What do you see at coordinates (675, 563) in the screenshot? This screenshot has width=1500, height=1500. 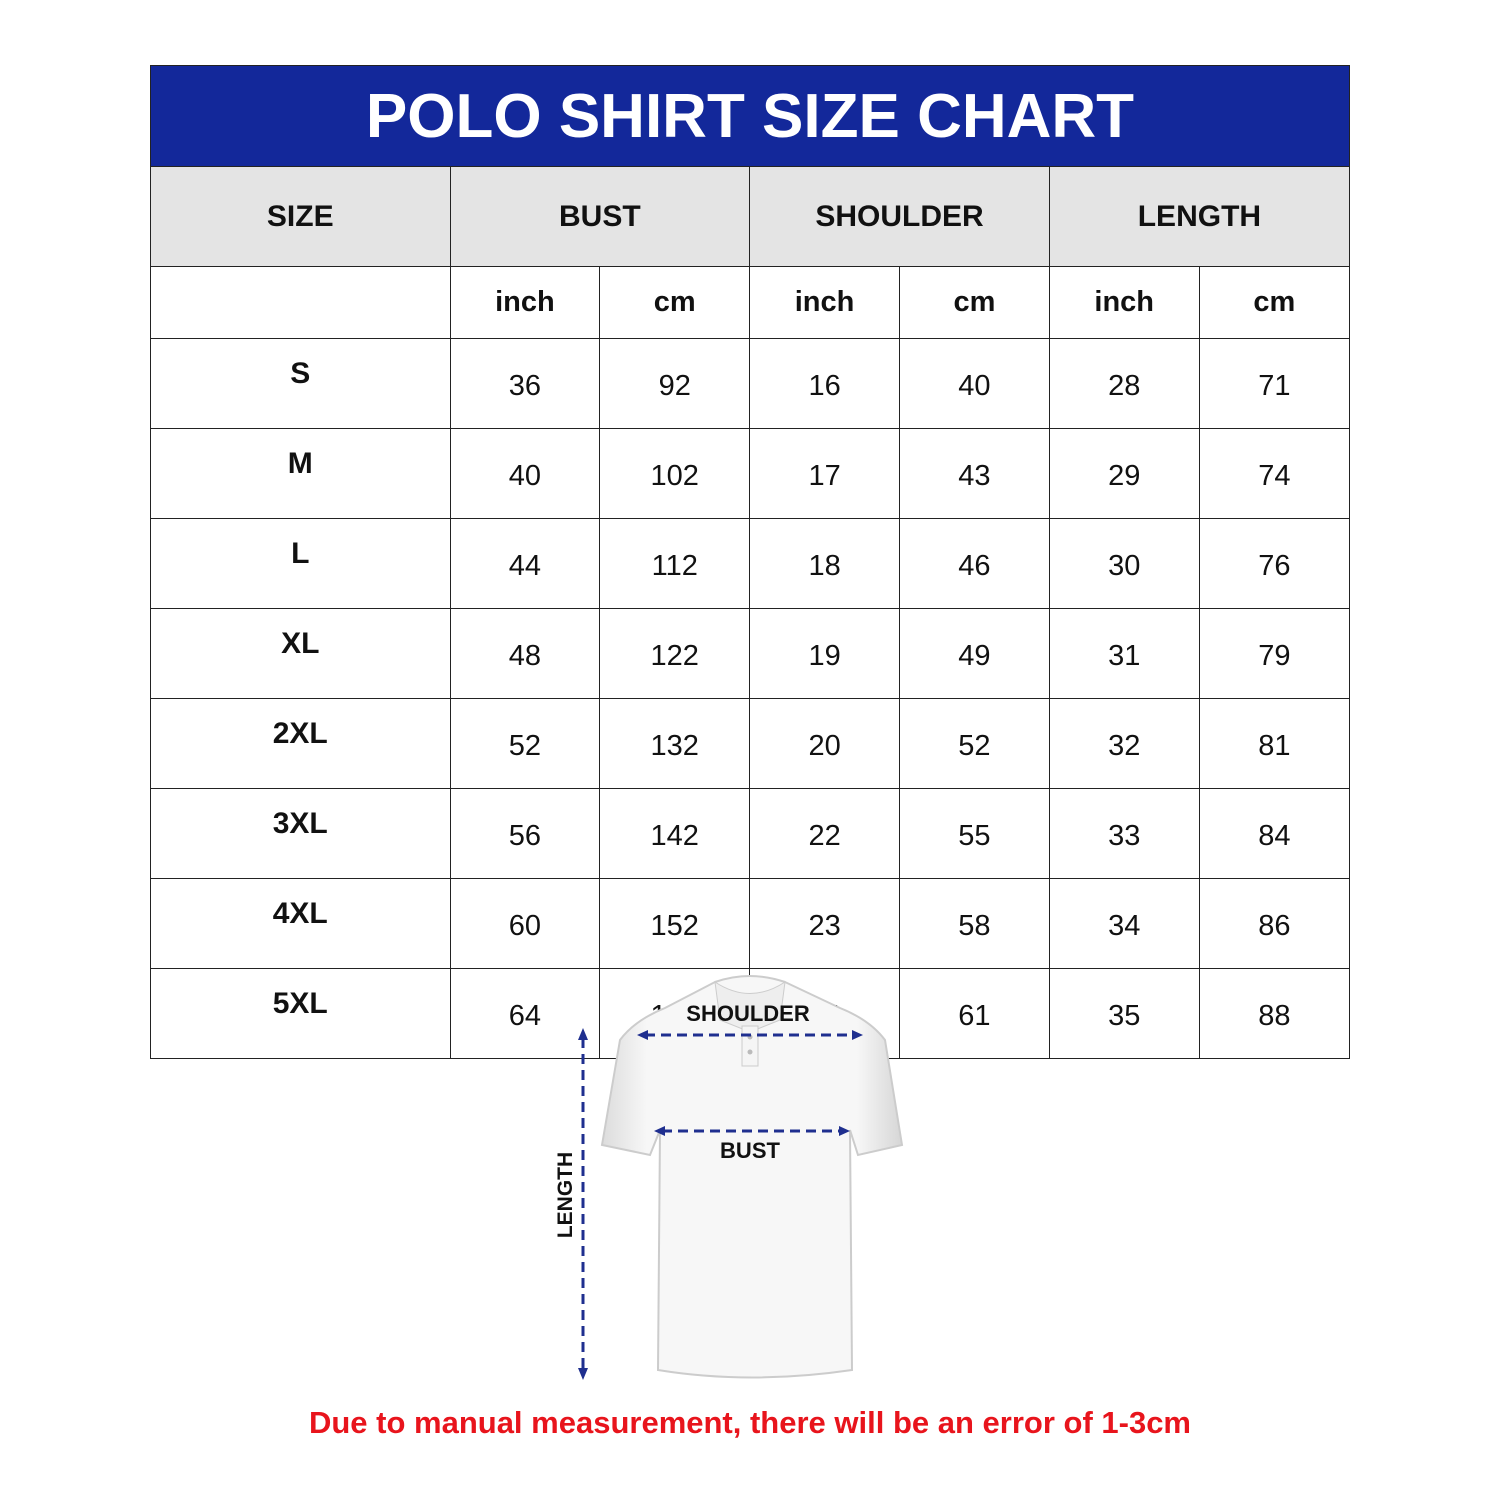 I see `value-cell: 112` at bounding box center [675, 563].